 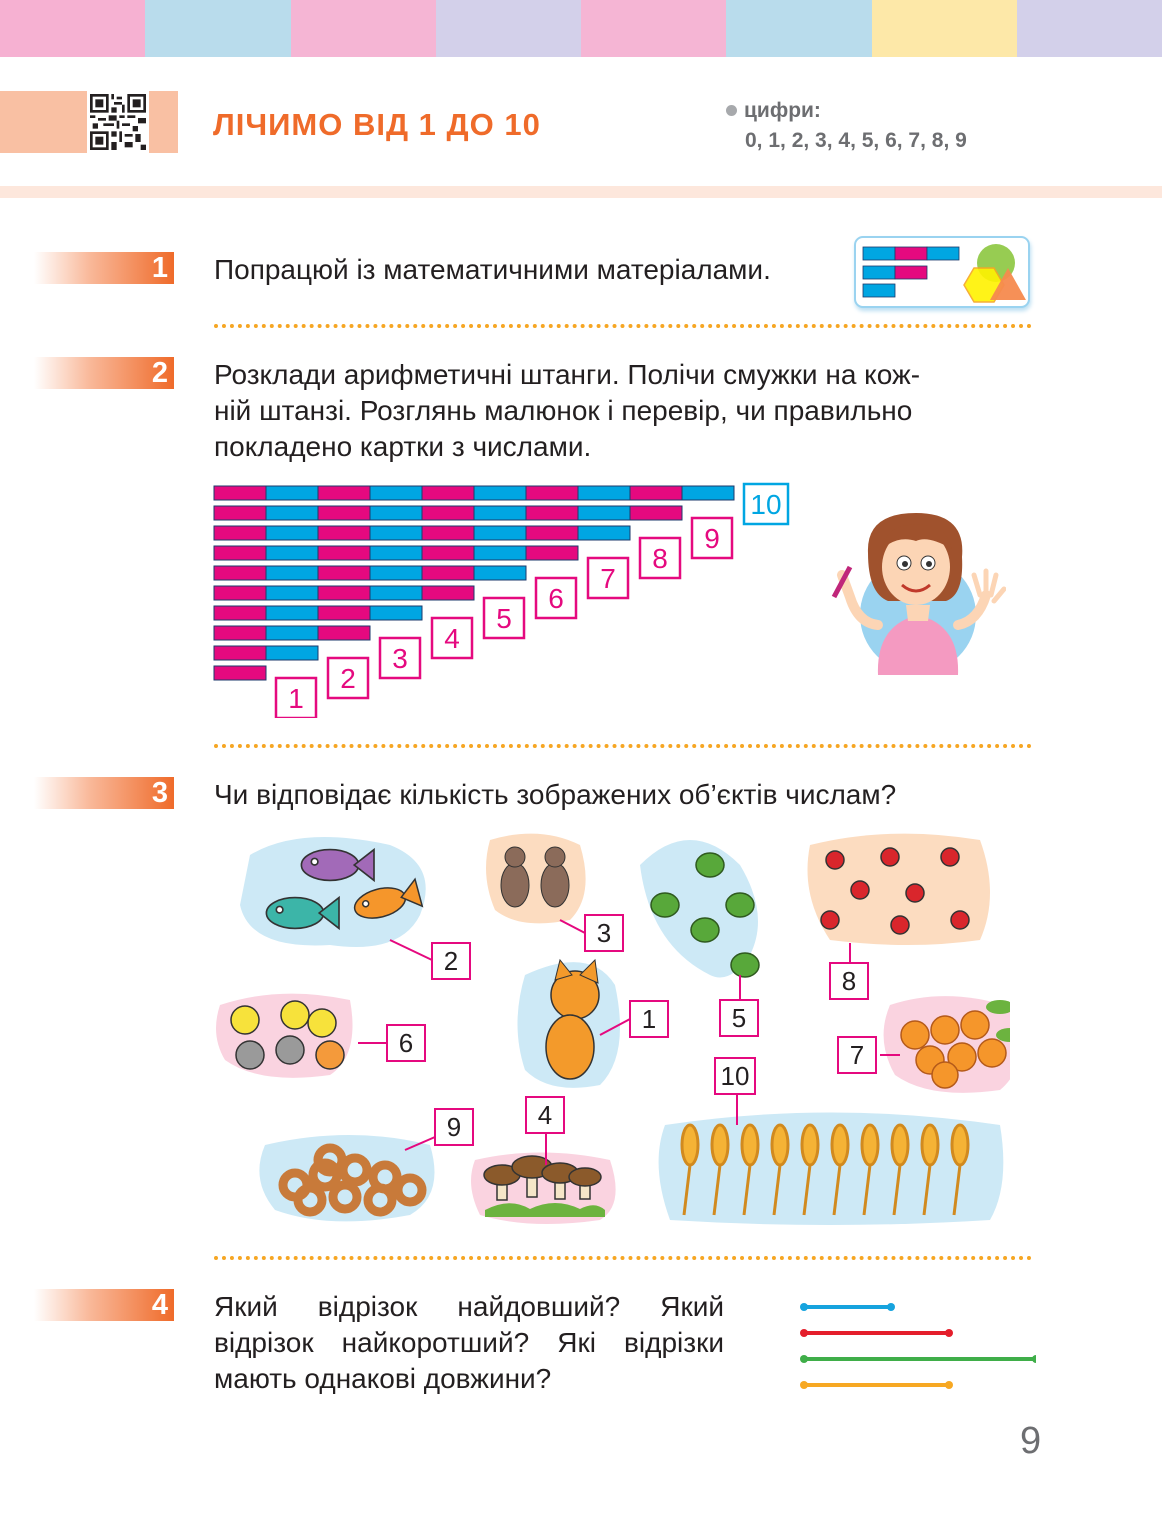 I want to click on number-card-label: 7, so click(x=608, y=578).